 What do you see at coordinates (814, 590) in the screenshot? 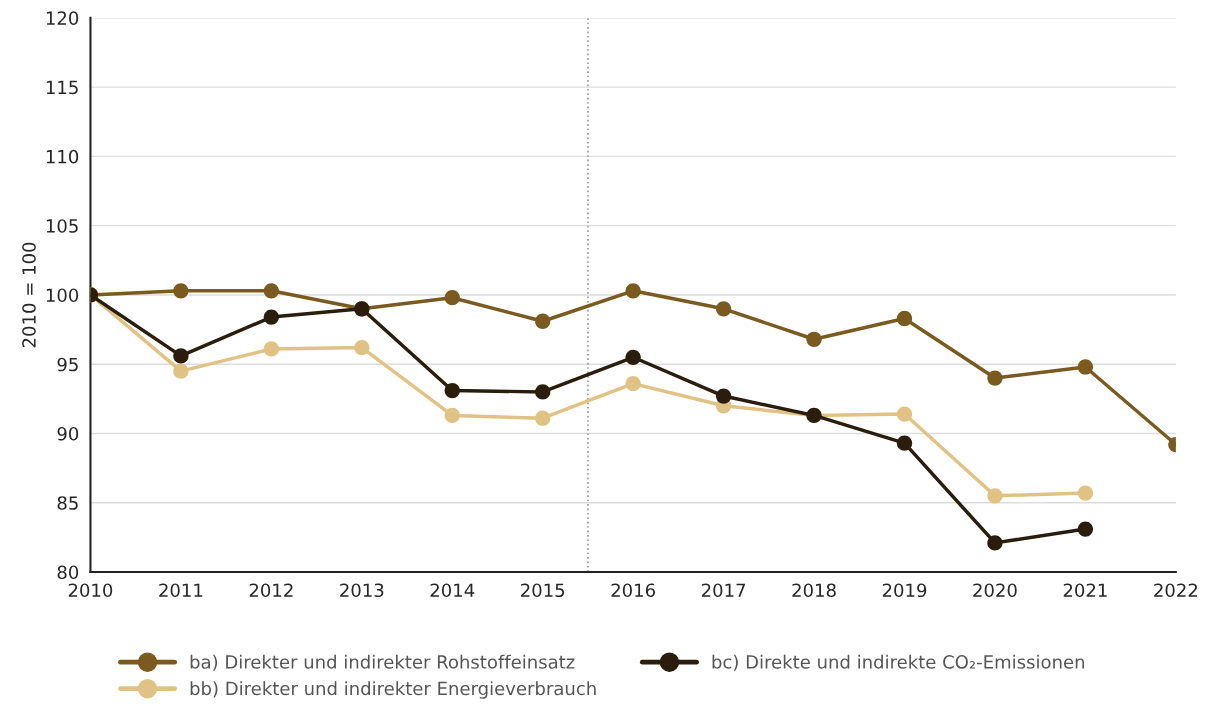
I see `x-tick-label: 2018` at bounding box center [814, 590].